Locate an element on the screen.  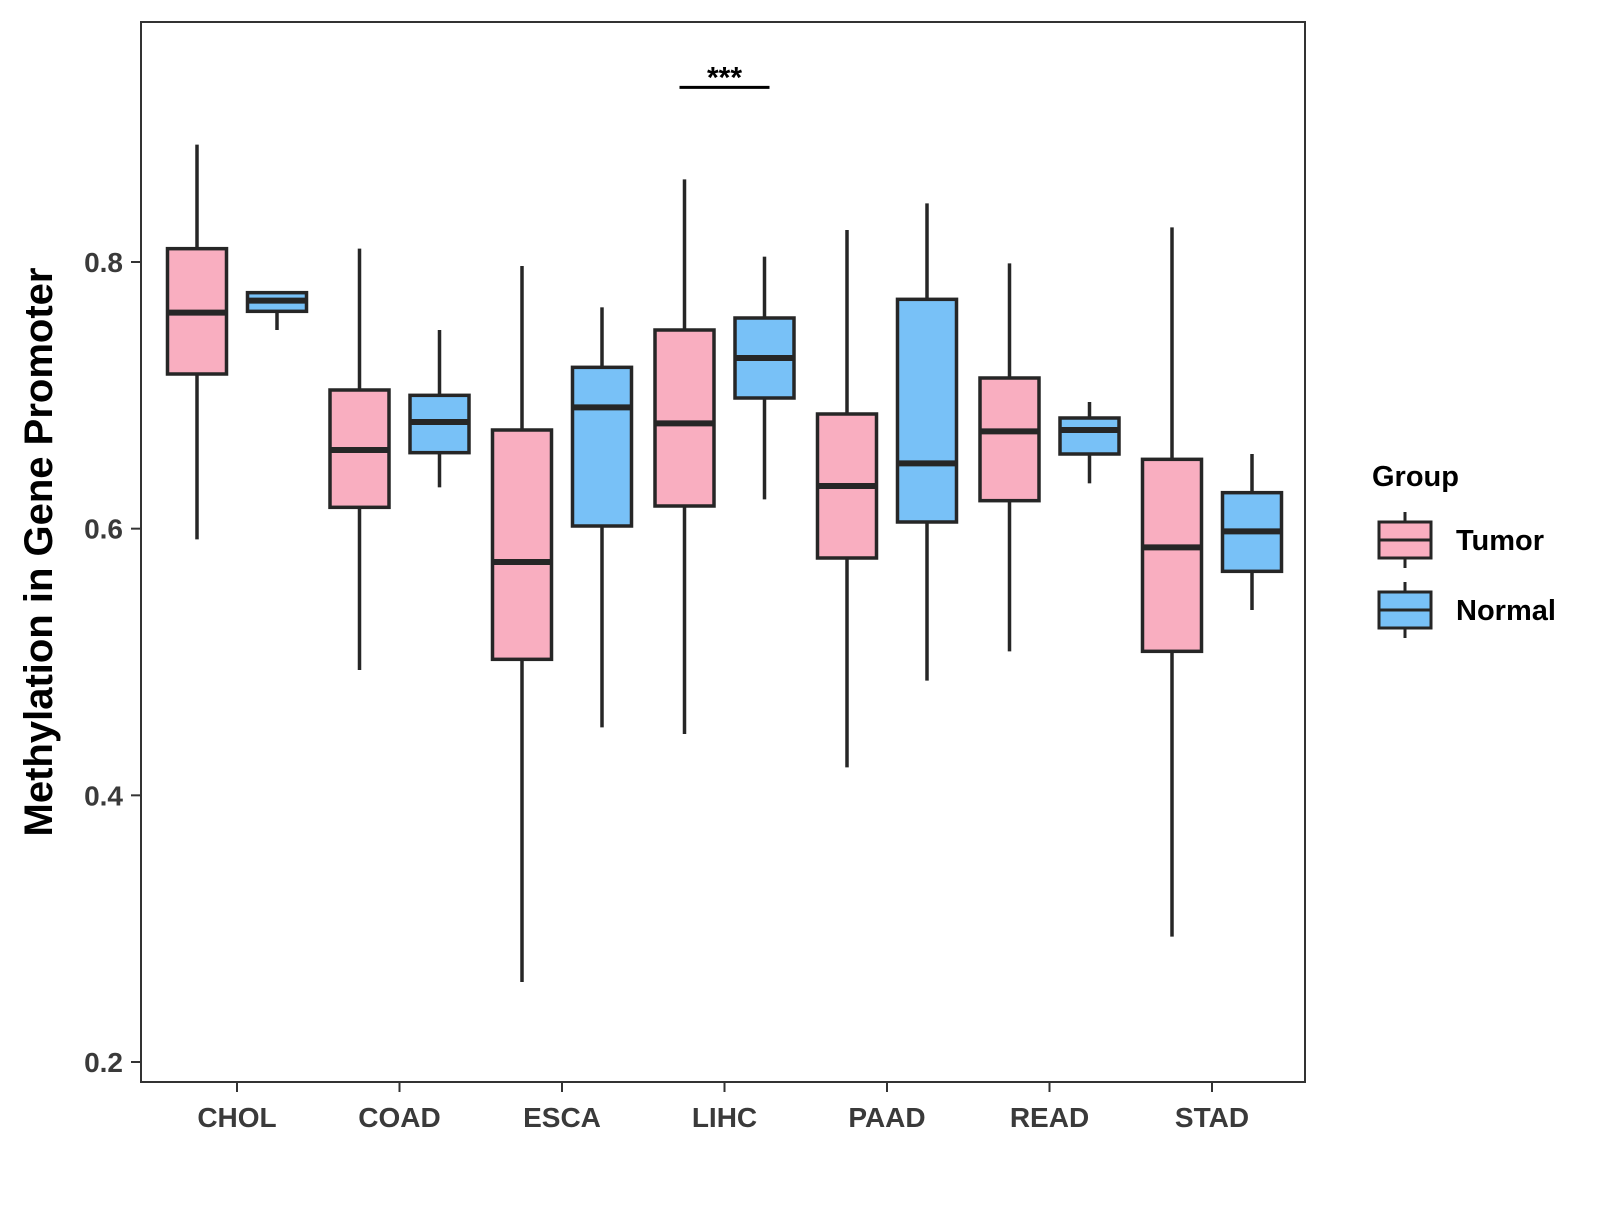
box-normal-esca is located at coordinates (602, 517).